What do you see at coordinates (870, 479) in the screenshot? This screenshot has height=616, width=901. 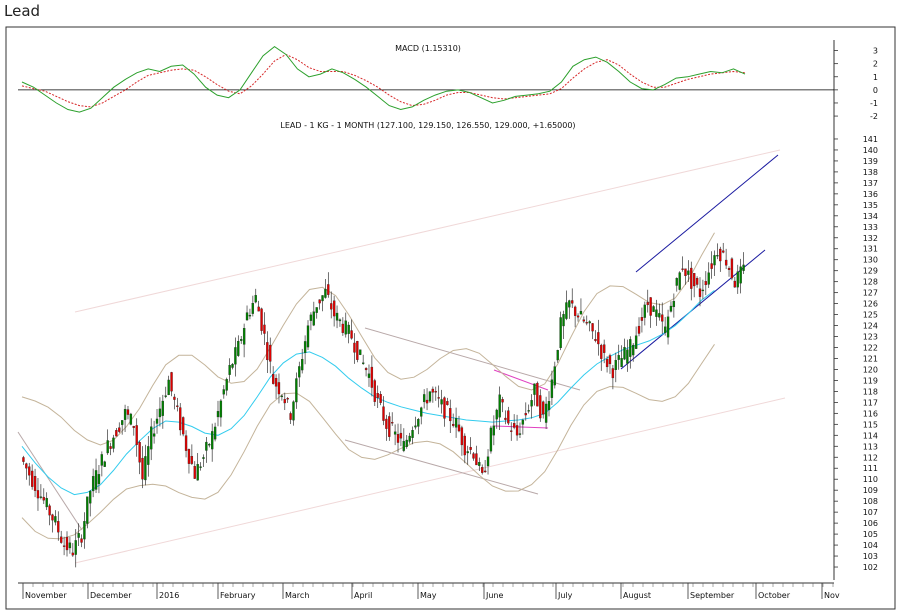 I see `price-tick-label: 110` at bounding box center [870, 479].